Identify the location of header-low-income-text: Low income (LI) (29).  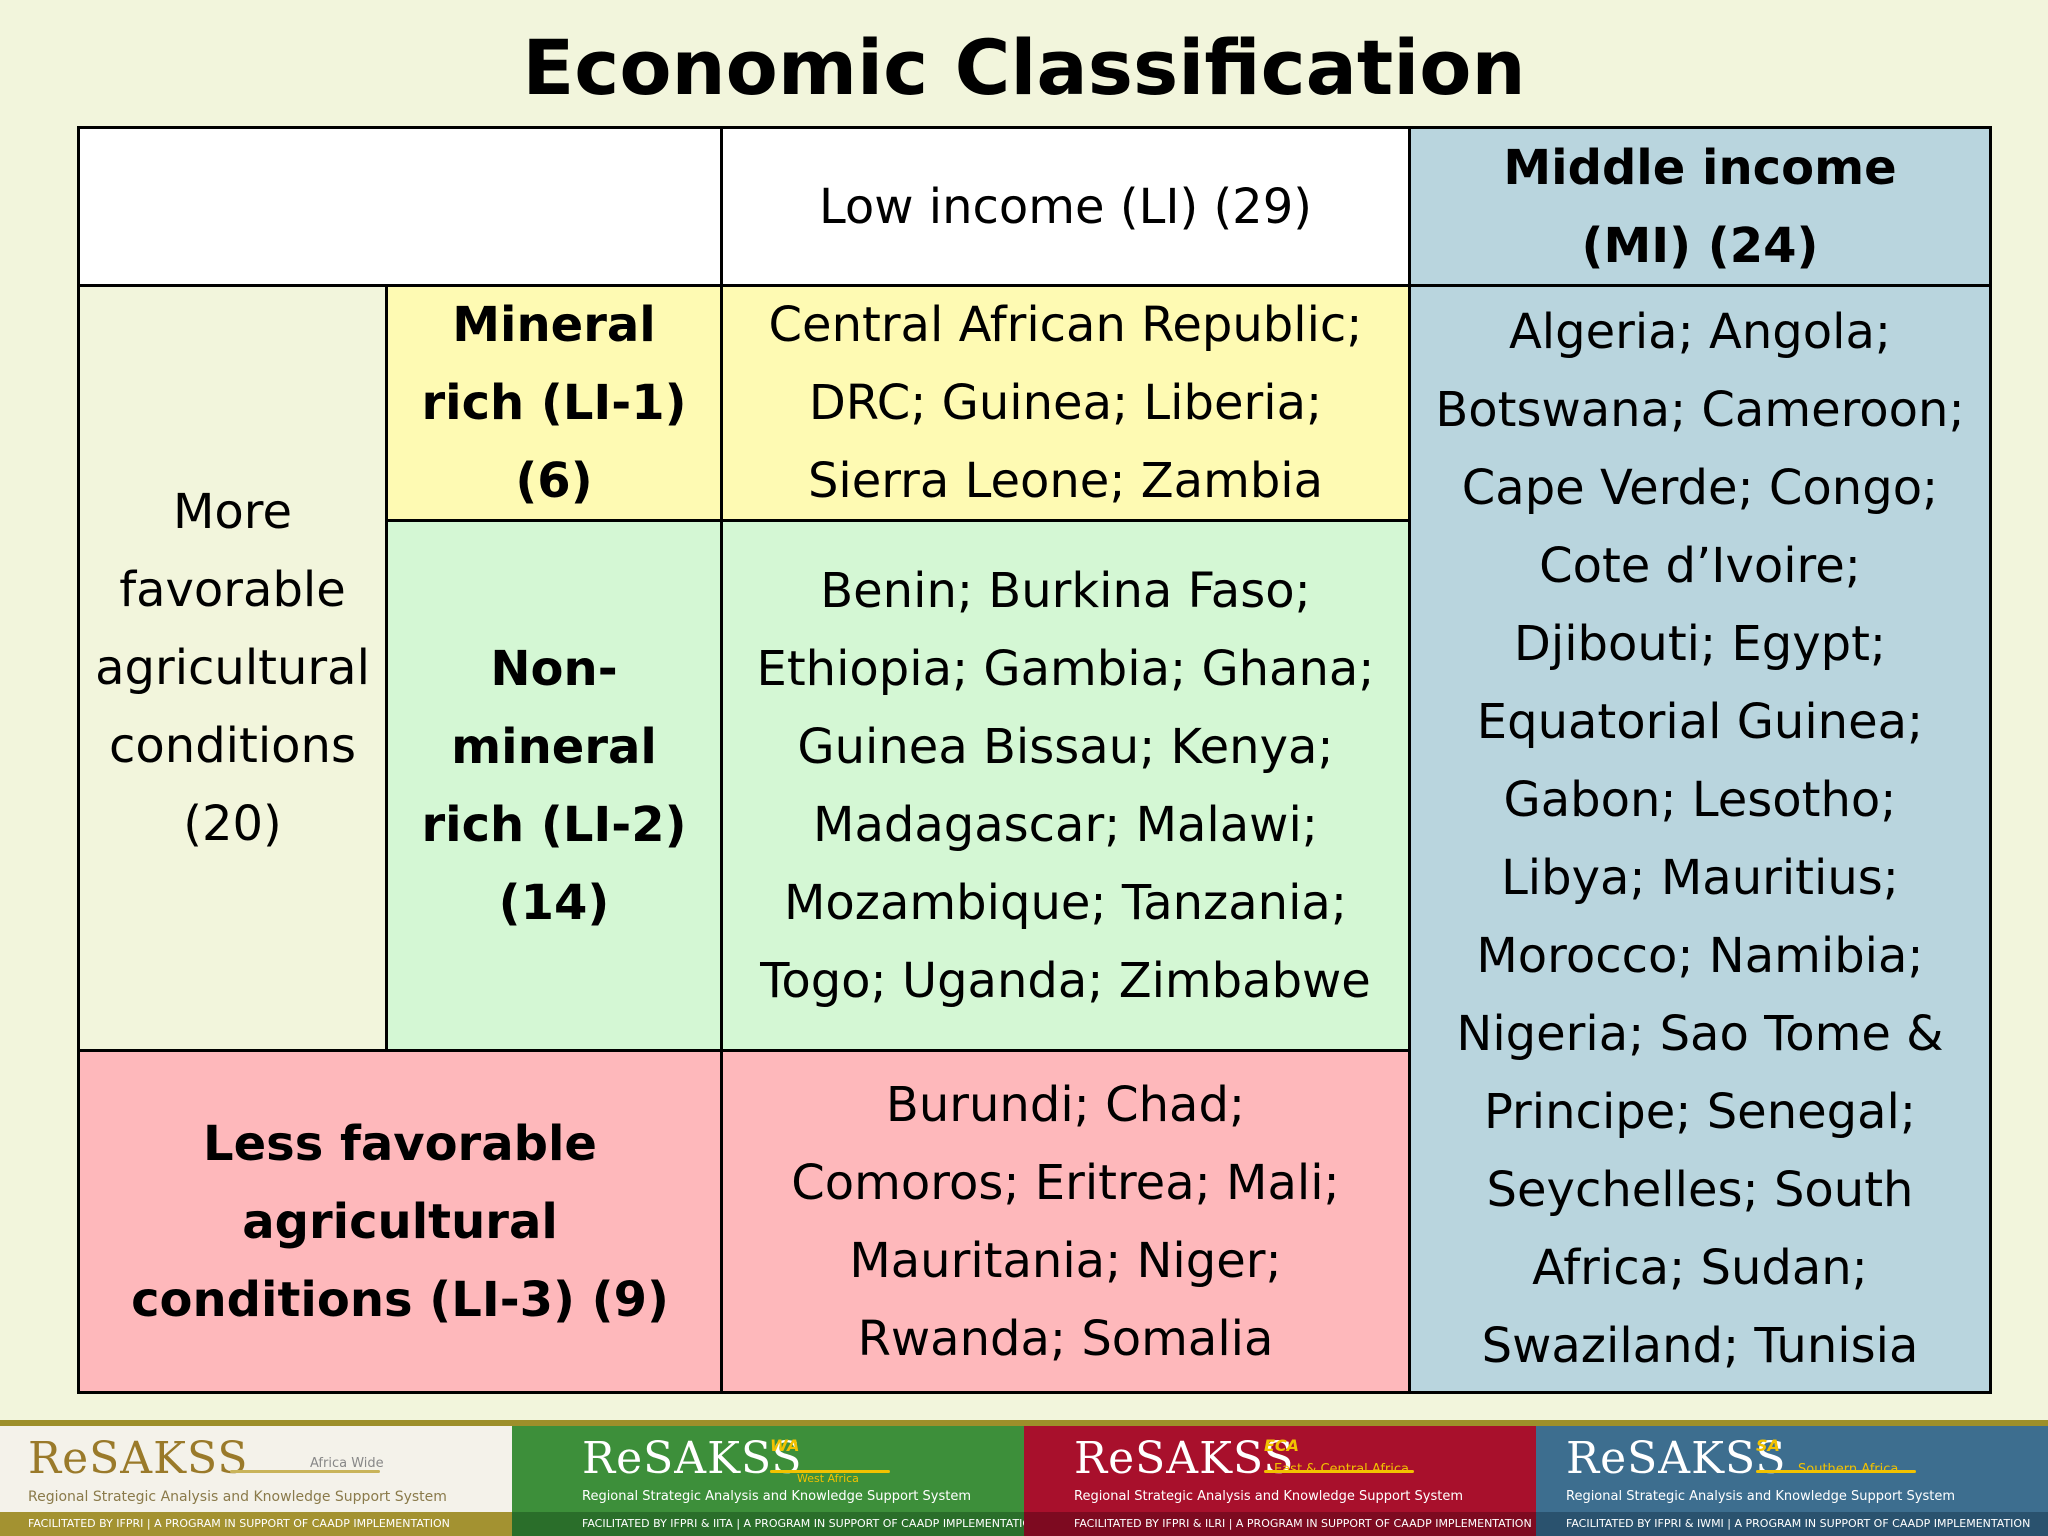
(1065, 206).